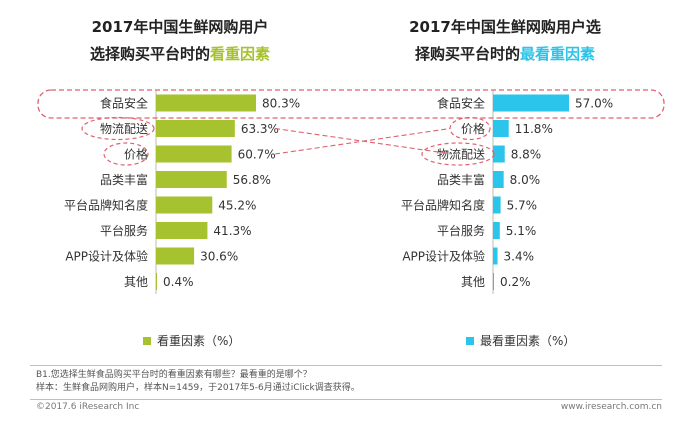 The width and height of the screenshot is (692, 431). Describe the element at coordinates (124, 179) in the screenshot. I see `left-category-label: 品类丰富` at that location.